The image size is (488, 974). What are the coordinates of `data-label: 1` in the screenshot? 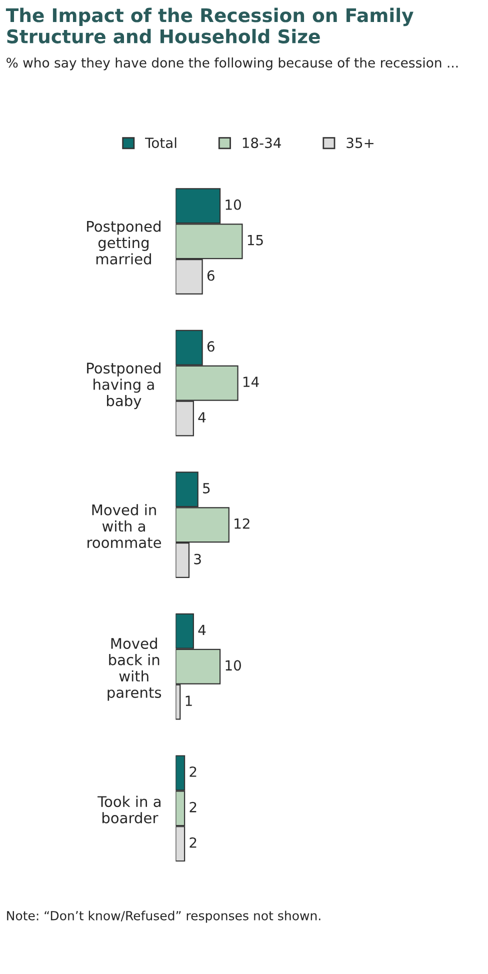 It's located at (189, 701).